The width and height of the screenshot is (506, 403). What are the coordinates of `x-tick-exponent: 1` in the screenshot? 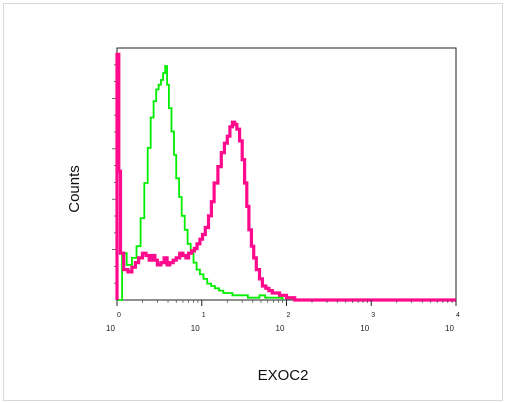 It's located at (204, 315).